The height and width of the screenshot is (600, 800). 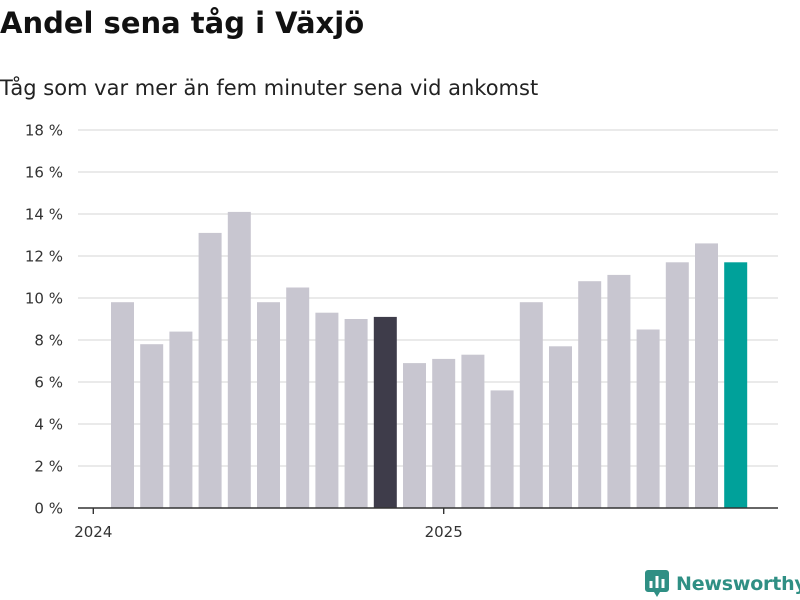 I want to click on x-tick-label: 2024, so click(x=93, y=532).